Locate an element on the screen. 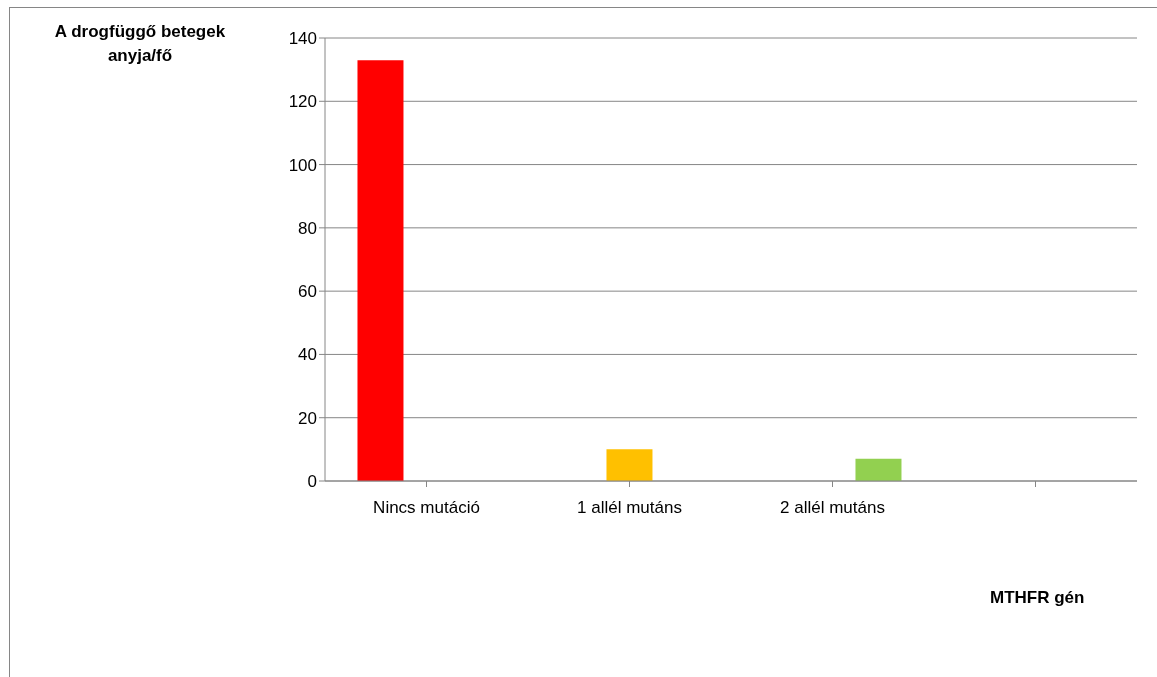 This screenshot has width=1157, height=677. x-tick-label: 2 allél mutáns is located at coordinates (832, 508).